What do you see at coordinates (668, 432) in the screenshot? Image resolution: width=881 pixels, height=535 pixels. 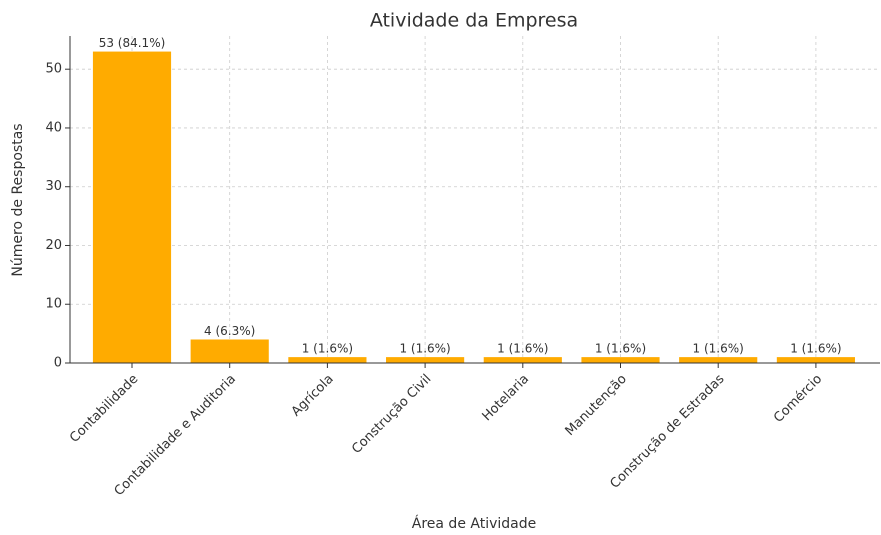 I see `x-tick-label: Construção de Estradas` at bounding box center [668, 432].